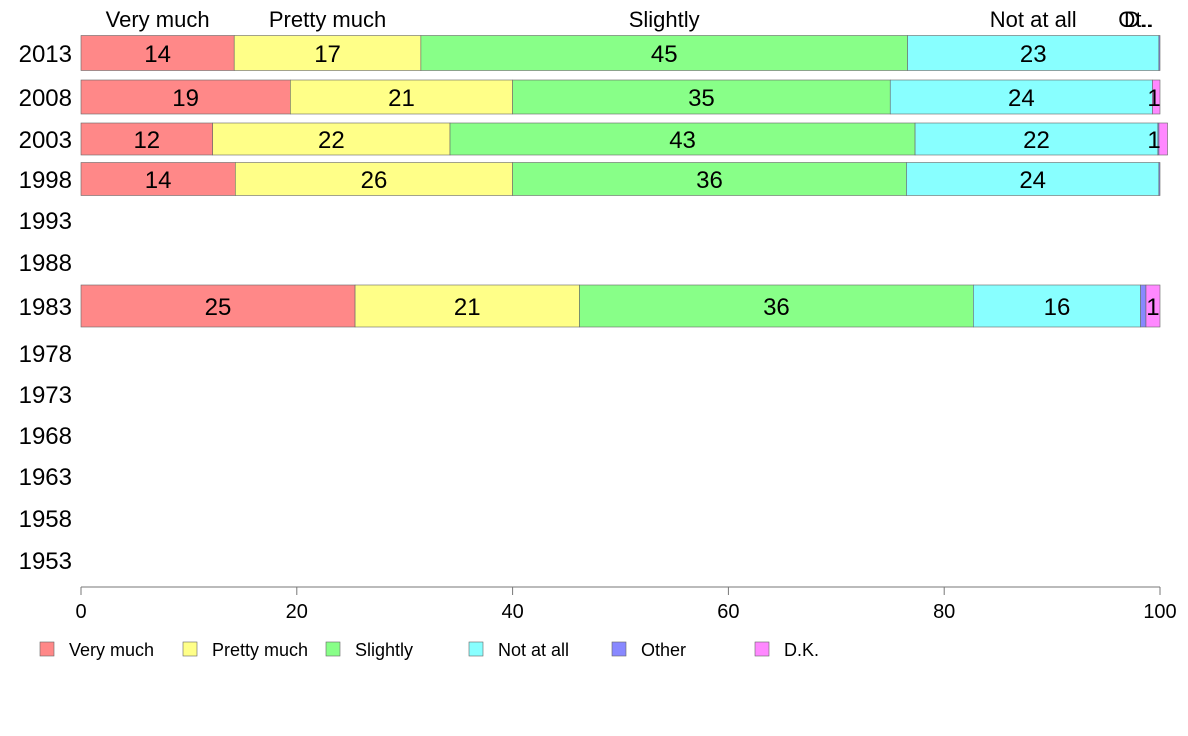  What do you see at coordinates (45, 221) in the screenshot?
I see `year-label: 1993` at bounding box center [45, 221].